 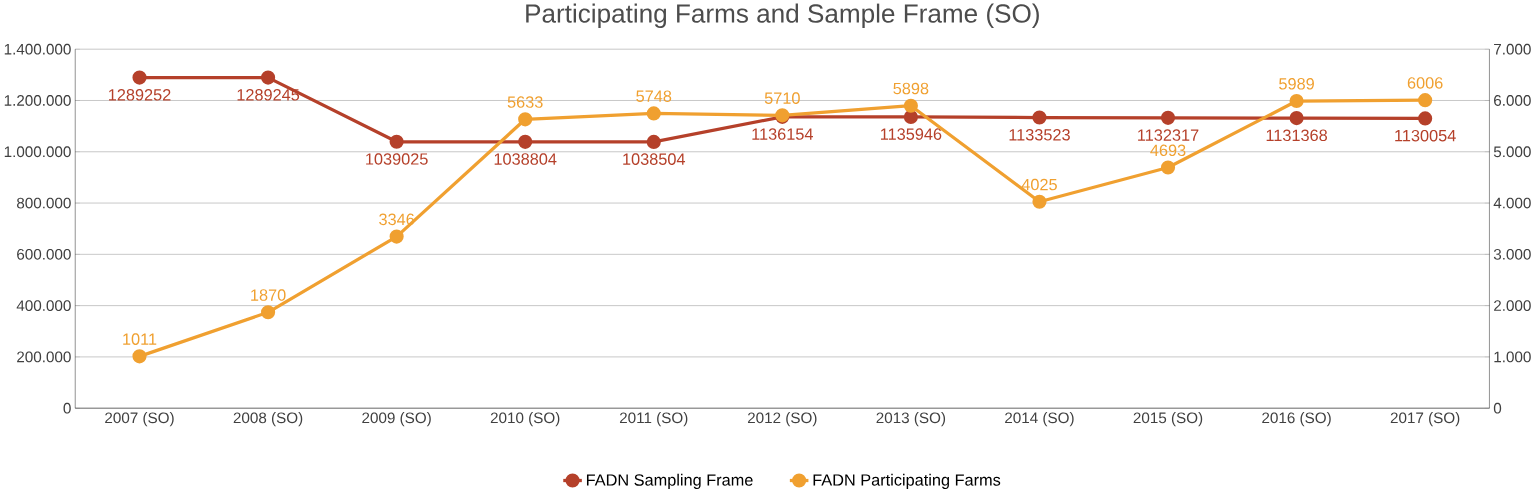 What do you see at coordinates (1512, 101) in the screenshot?
I see `y2-tick-label: 6.000` at bounding box center [1512, 101].